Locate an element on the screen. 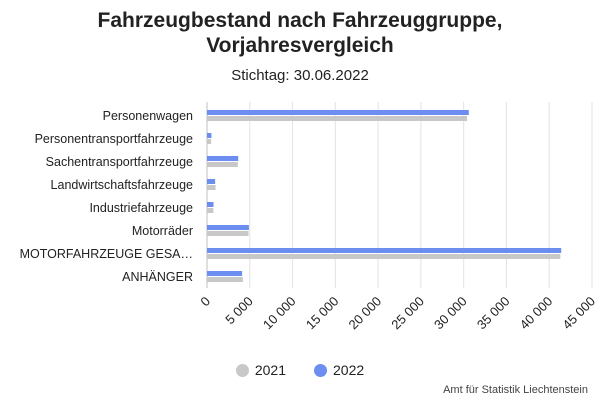  x-tick-label: 35 000 is located at coordinates (493, 313).